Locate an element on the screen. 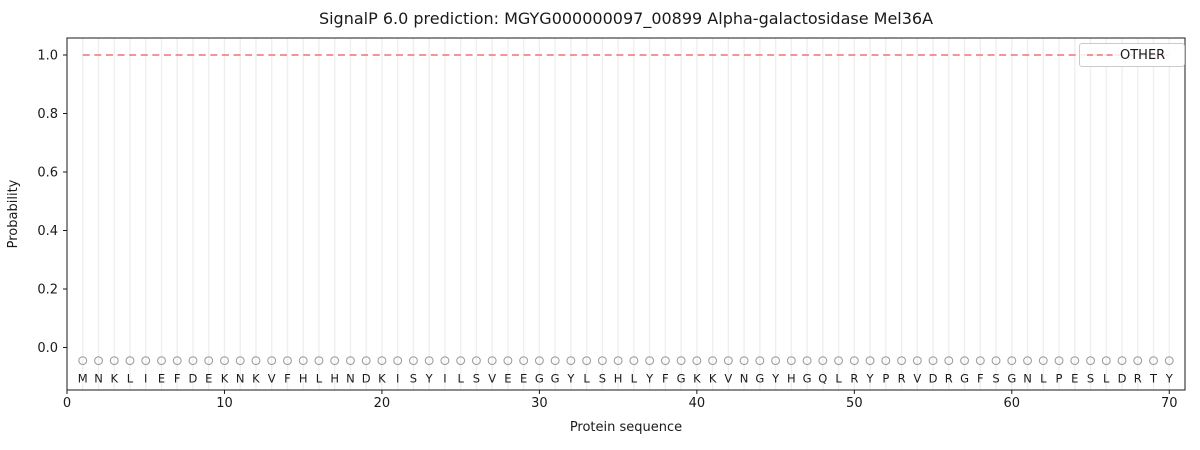  x-axis-label: Protein sequence is located at coordinates (626, 427).